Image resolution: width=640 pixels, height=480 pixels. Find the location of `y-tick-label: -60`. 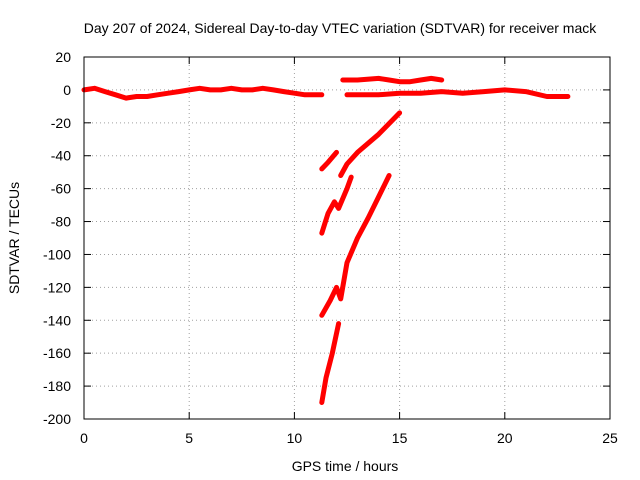

y-tick-label: -60 is located at coordinates (61, 189).